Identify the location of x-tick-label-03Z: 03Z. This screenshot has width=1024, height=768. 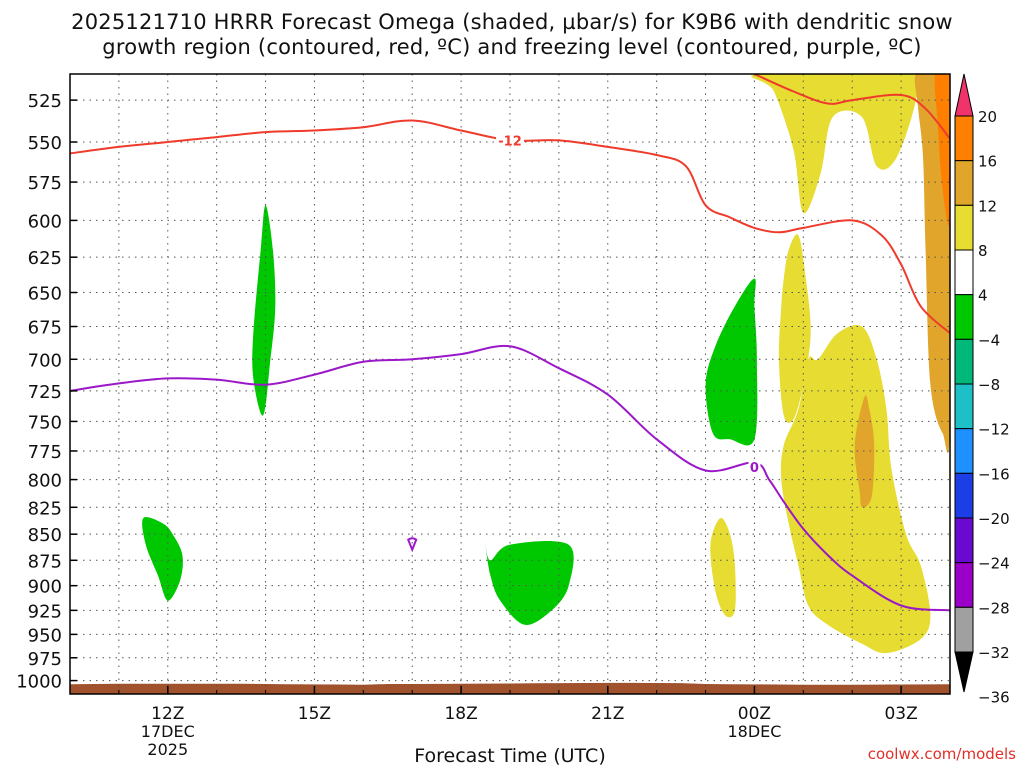
(900, 714).